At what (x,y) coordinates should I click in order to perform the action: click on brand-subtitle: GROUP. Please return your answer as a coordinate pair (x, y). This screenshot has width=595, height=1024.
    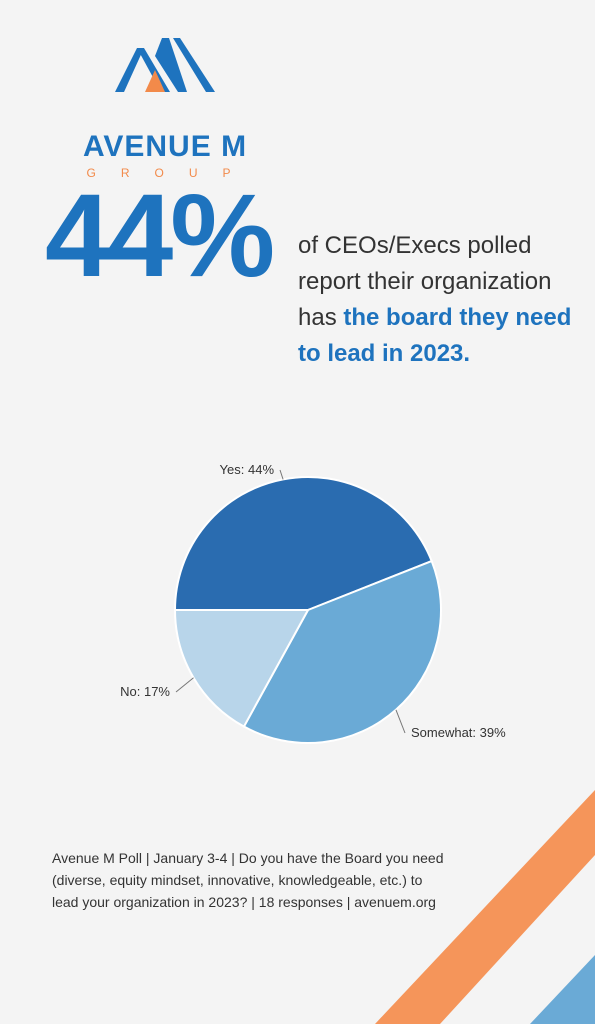
    Looking at the image, I should click on (171, 173).